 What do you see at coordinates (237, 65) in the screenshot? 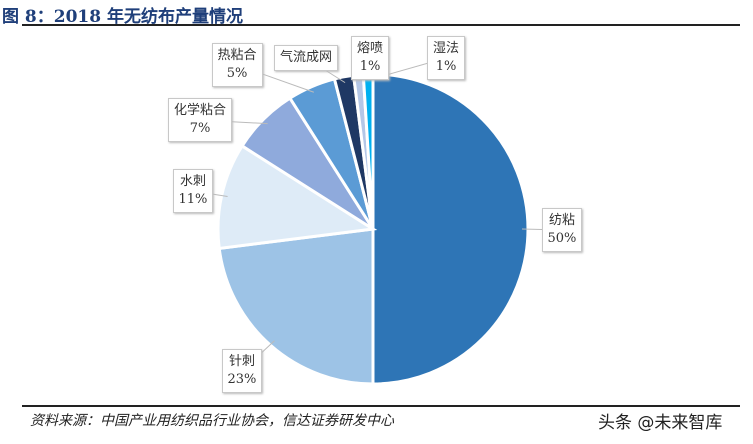
I see `data-label-4: 热粘合 5%` at bounding box center [237, 65].